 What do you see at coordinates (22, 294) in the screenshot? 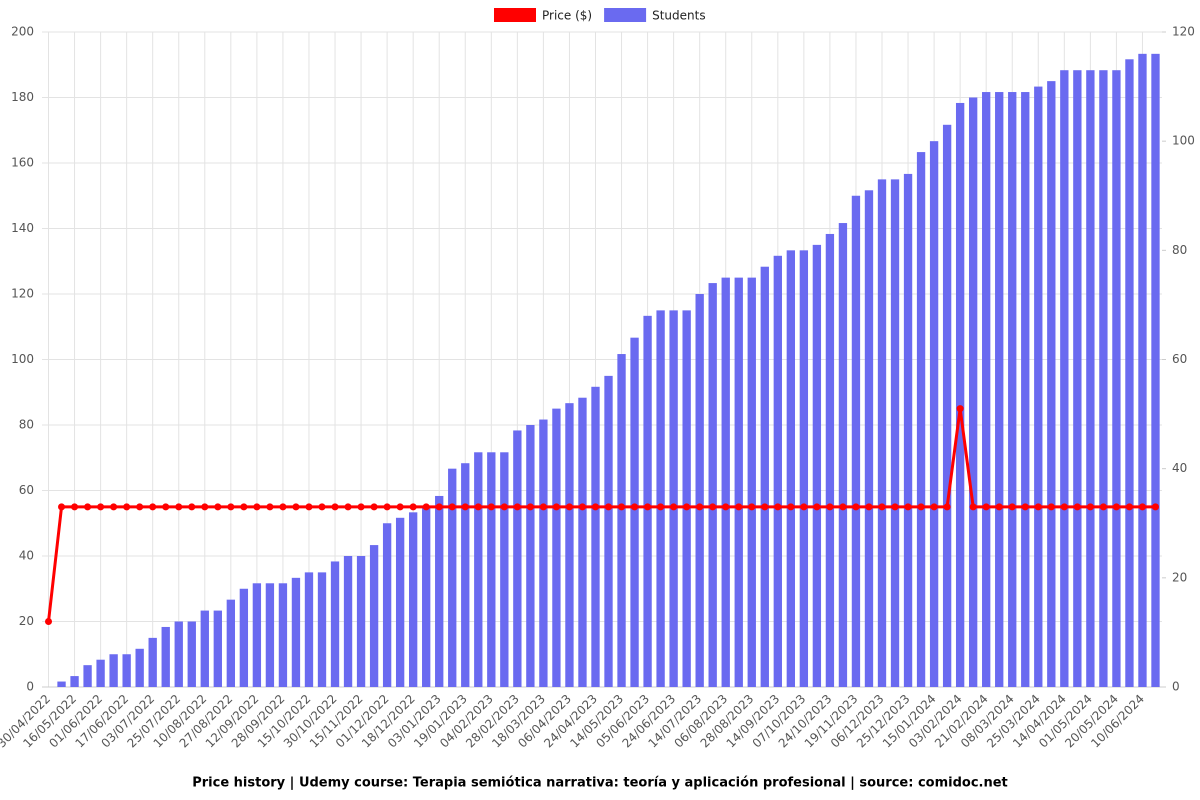
I see `y-tick-label: 120` at bounding box center [22, 294].